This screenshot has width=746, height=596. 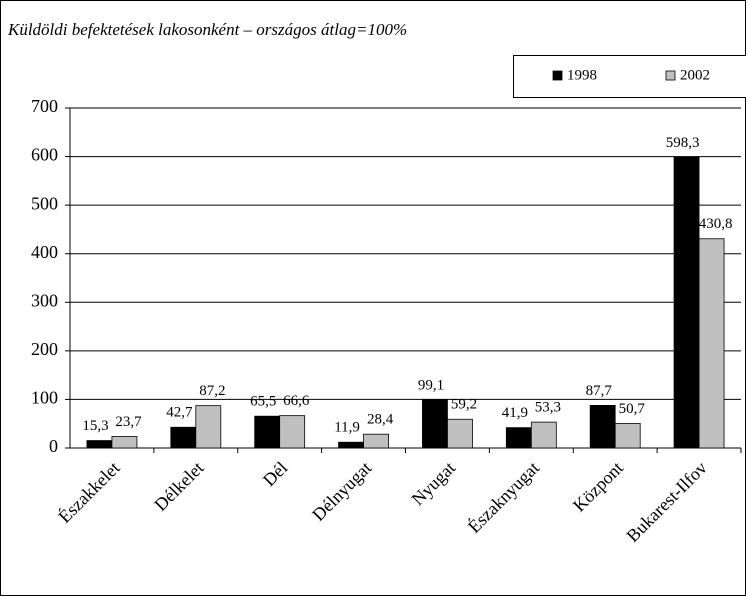 I want to click on value-label: 65,5, so click(x=263, y=402).